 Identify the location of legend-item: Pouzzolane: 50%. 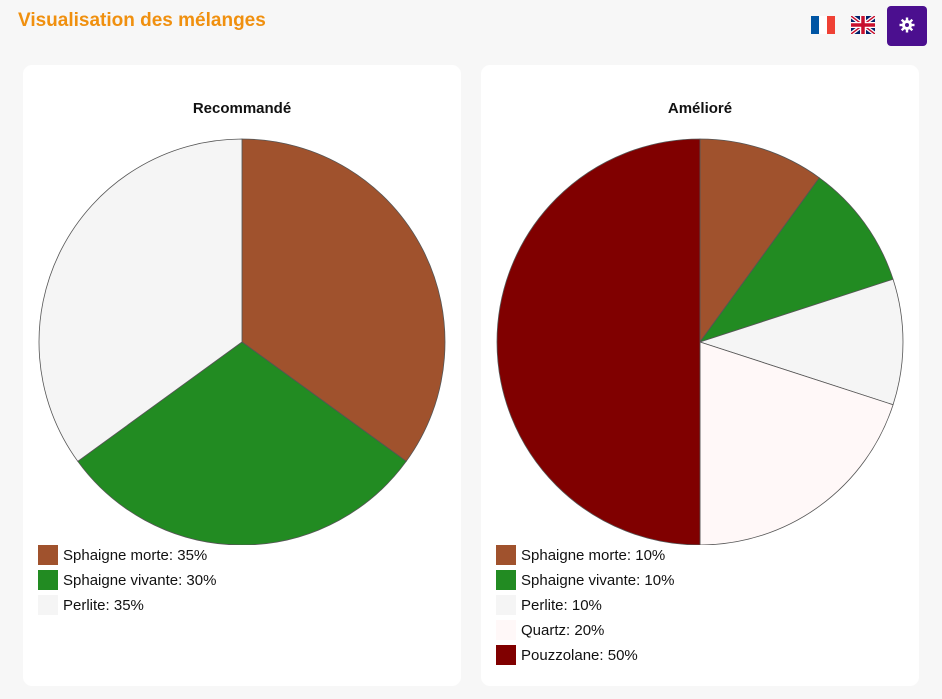
(585, 655).